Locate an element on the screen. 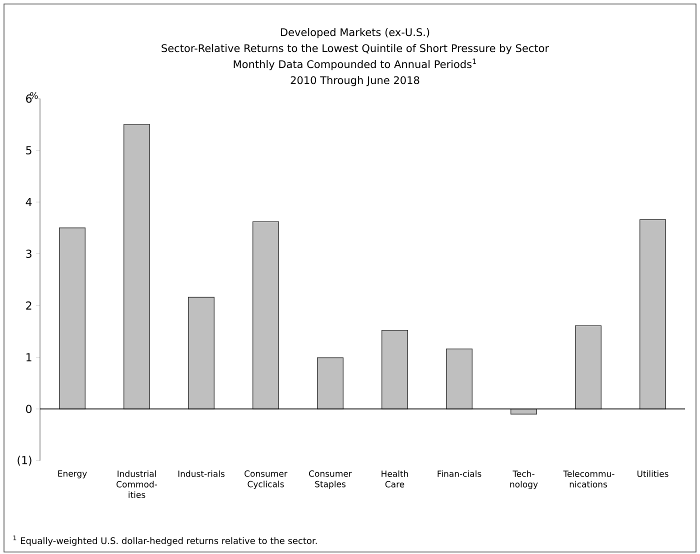 The image size is (700, 554). y-tick-label: 1 is located at coordinates (29, 357).